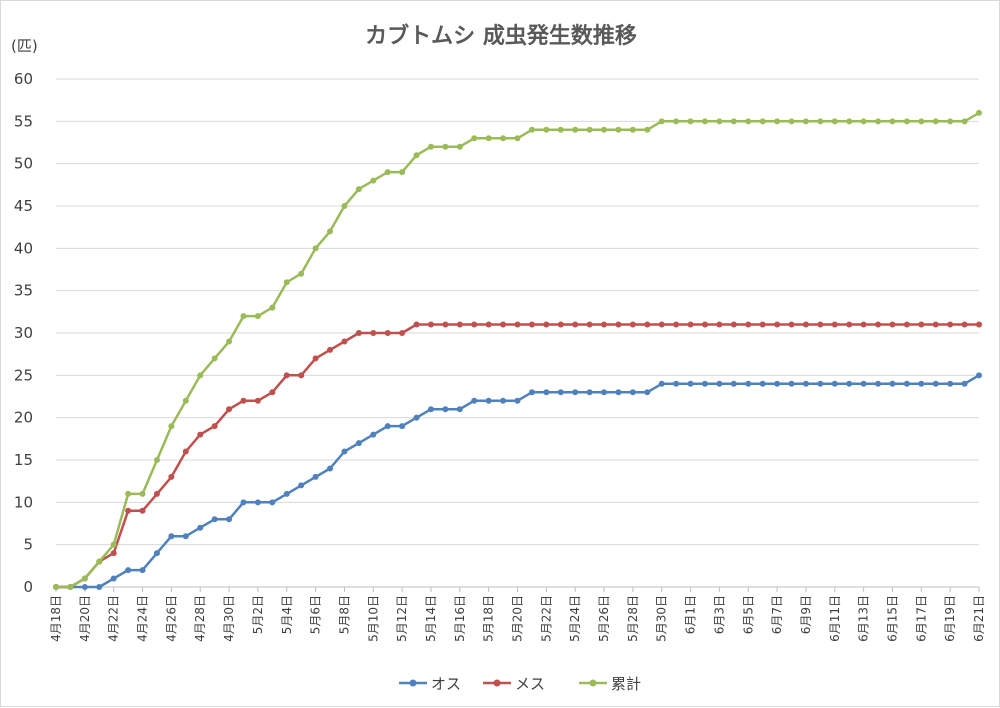  I want to click on x-tick-label: 4月28日, so click(200, 618).